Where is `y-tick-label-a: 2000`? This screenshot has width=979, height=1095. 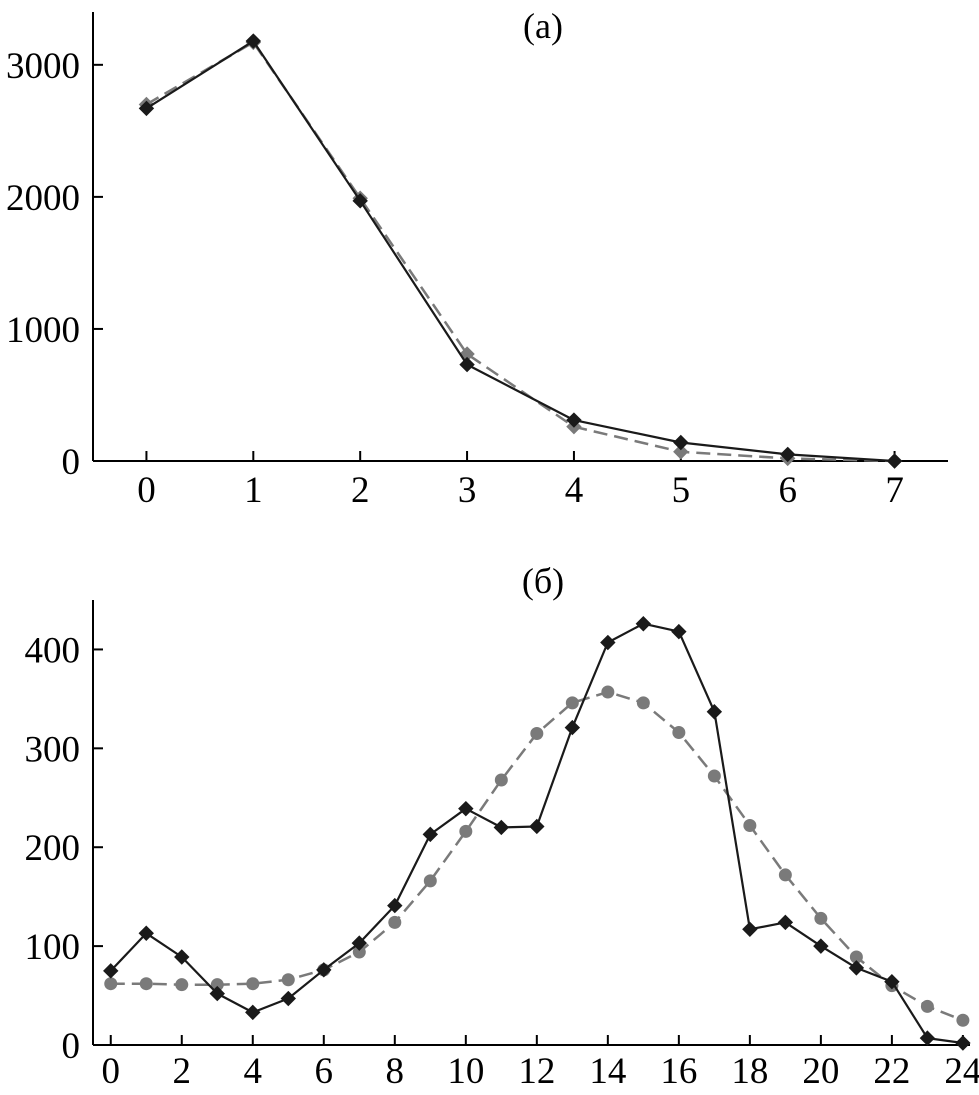 y-tick-label-a: 2000 is located at coordinates (43, 198).